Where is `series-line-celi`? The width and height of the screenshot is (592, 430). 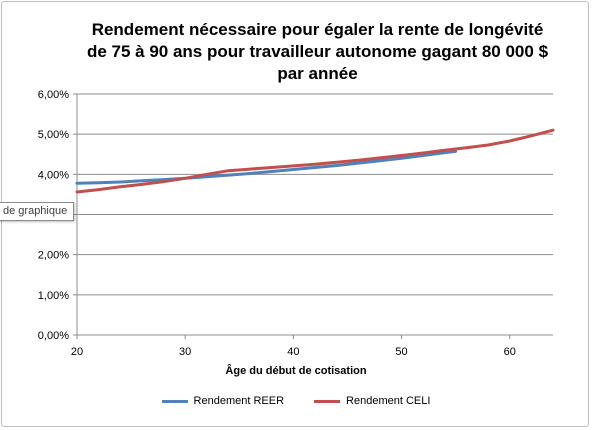
series-line-celi is located at coordinates (315, 161).